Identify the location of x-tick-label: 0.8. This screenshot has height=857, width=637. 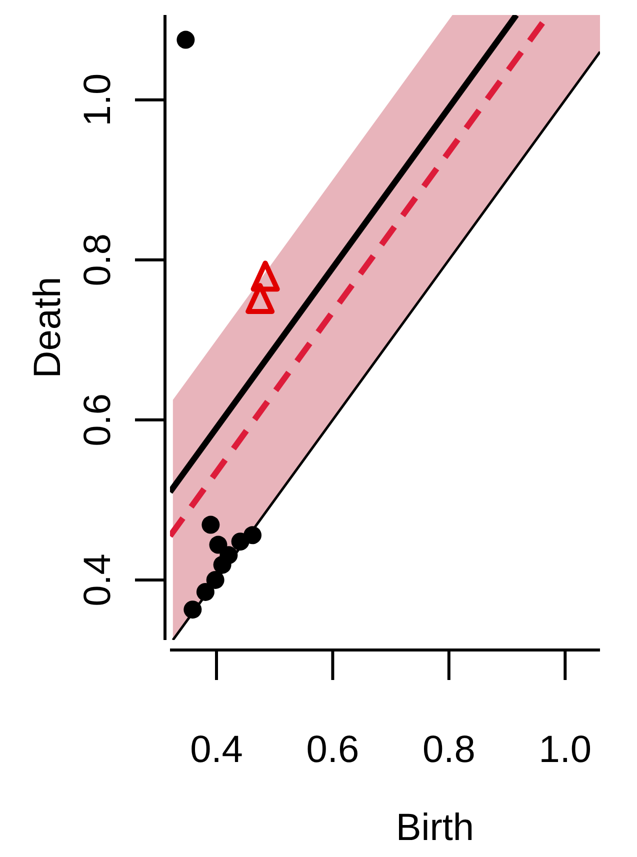
(449, 750).